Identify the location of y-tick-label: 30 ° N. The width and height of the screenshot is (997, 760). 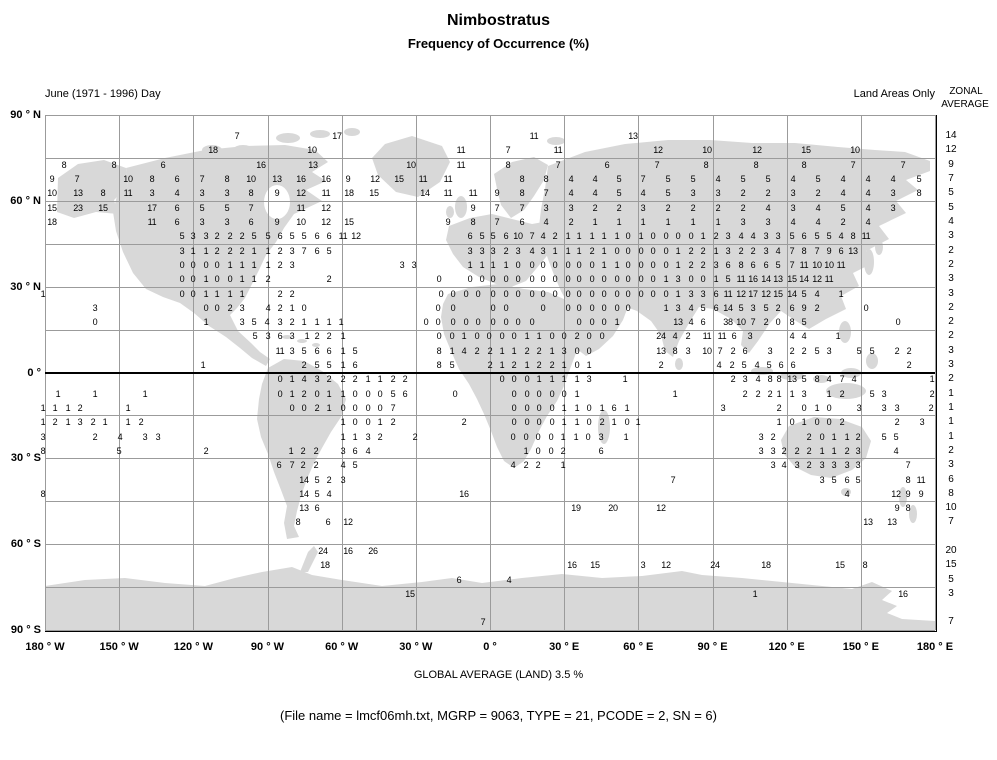
(25, 286).